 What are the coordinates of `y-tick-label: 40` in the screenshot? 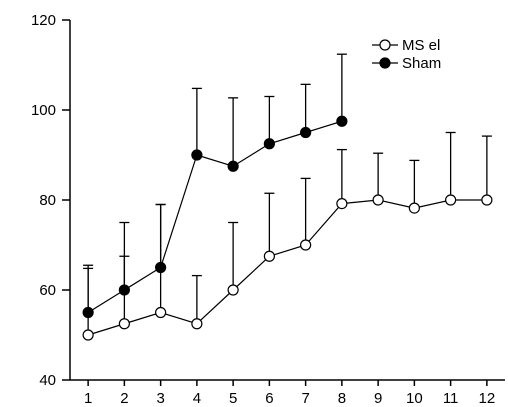 It's located at (47, 380).